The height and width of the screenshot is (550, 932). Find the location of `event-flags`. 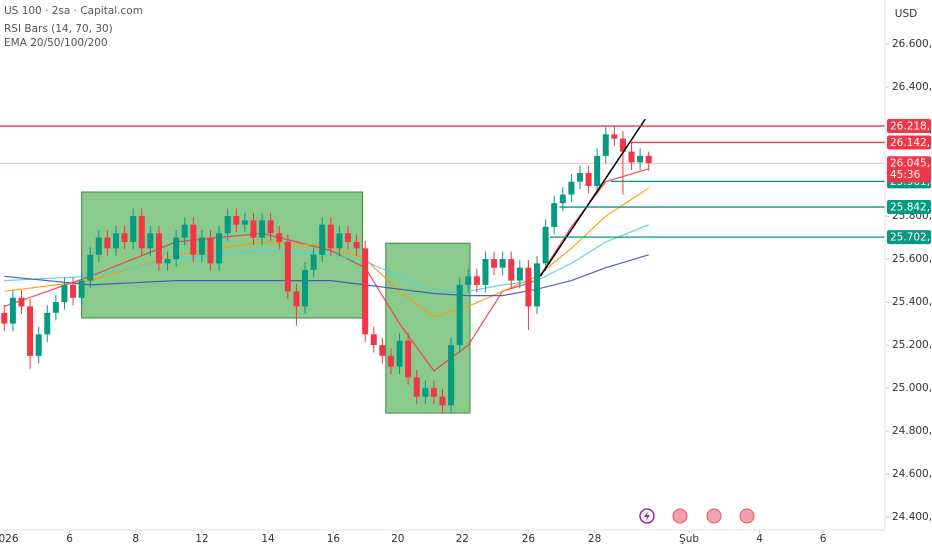

event-flags is located at coordinates (713, 516).